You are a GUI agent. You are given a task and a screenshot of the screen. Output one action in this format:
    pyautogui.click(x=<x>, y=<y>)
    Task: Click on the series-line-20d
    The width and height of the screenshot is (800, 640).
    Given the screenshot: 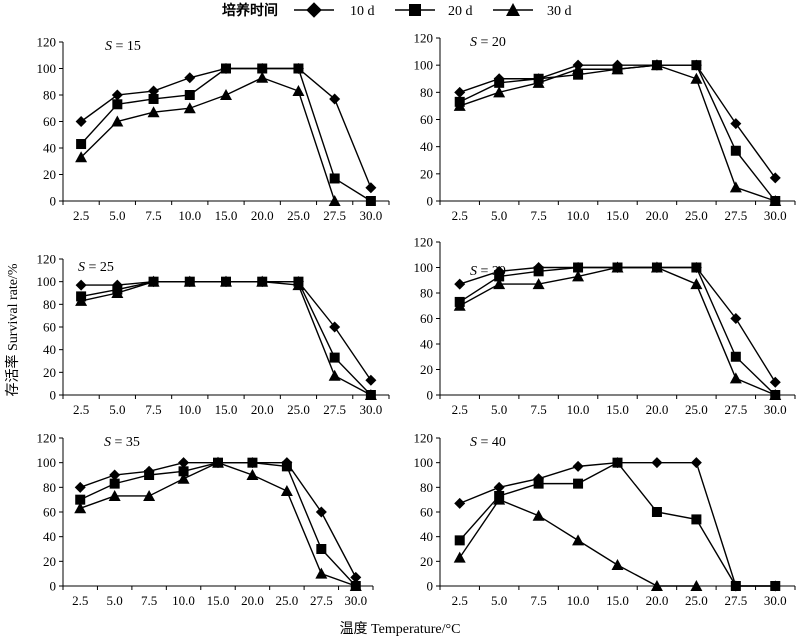 What is the action you would take?
    pyautogui.click(x=617, y=331)
    